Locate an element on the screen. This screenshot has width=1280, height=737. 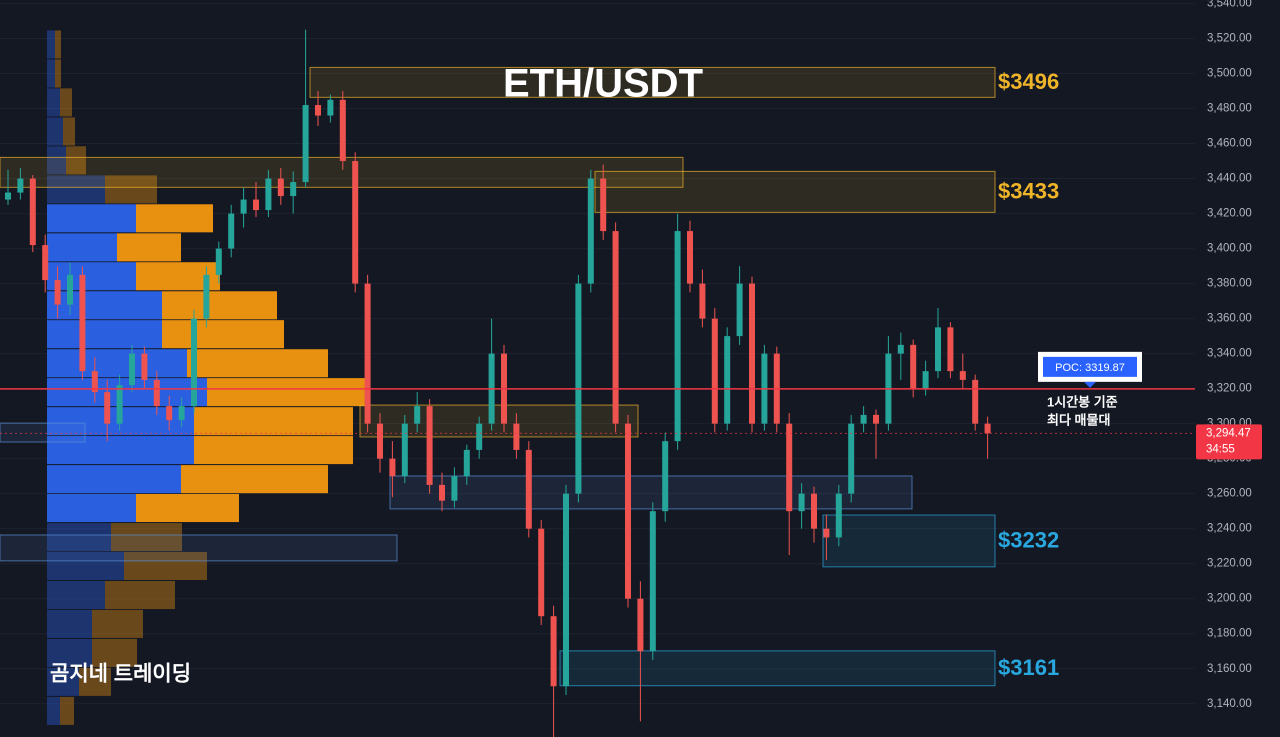
zone-label: $3433 is located at coordinates (1028, 191).